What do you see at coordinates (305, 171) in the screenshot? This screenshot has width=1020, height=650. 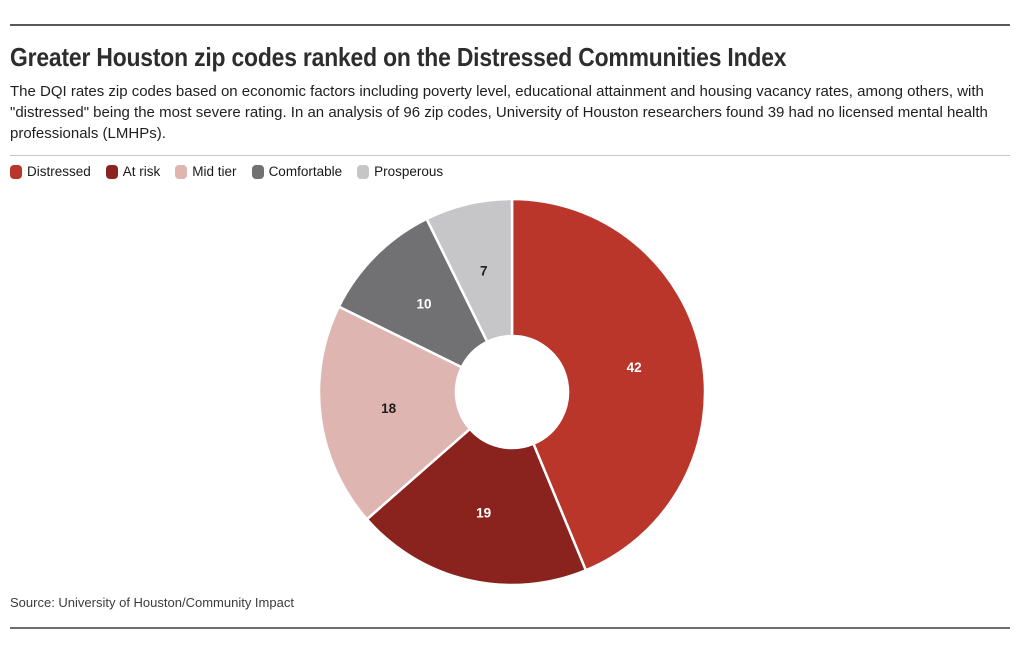 I see `legend-label-comfortable: Comfortable` at bounding box center [305, 171].